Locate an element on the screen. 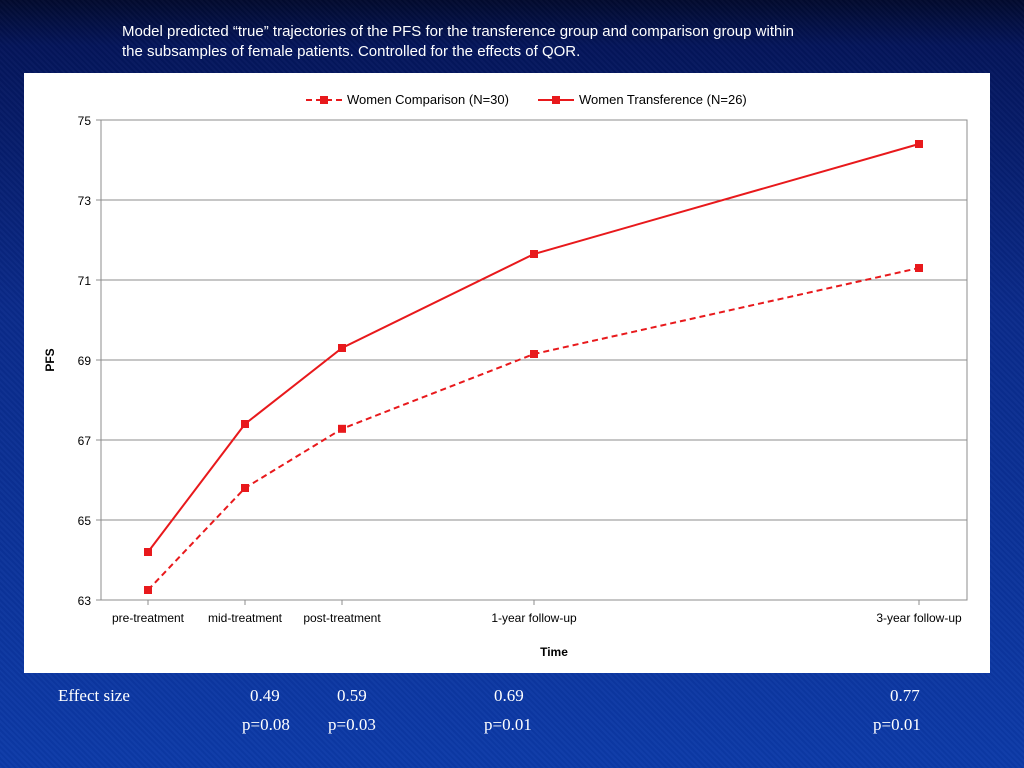  legend-label: Women Comparison (N=30) is located at coordinates (428, 99).